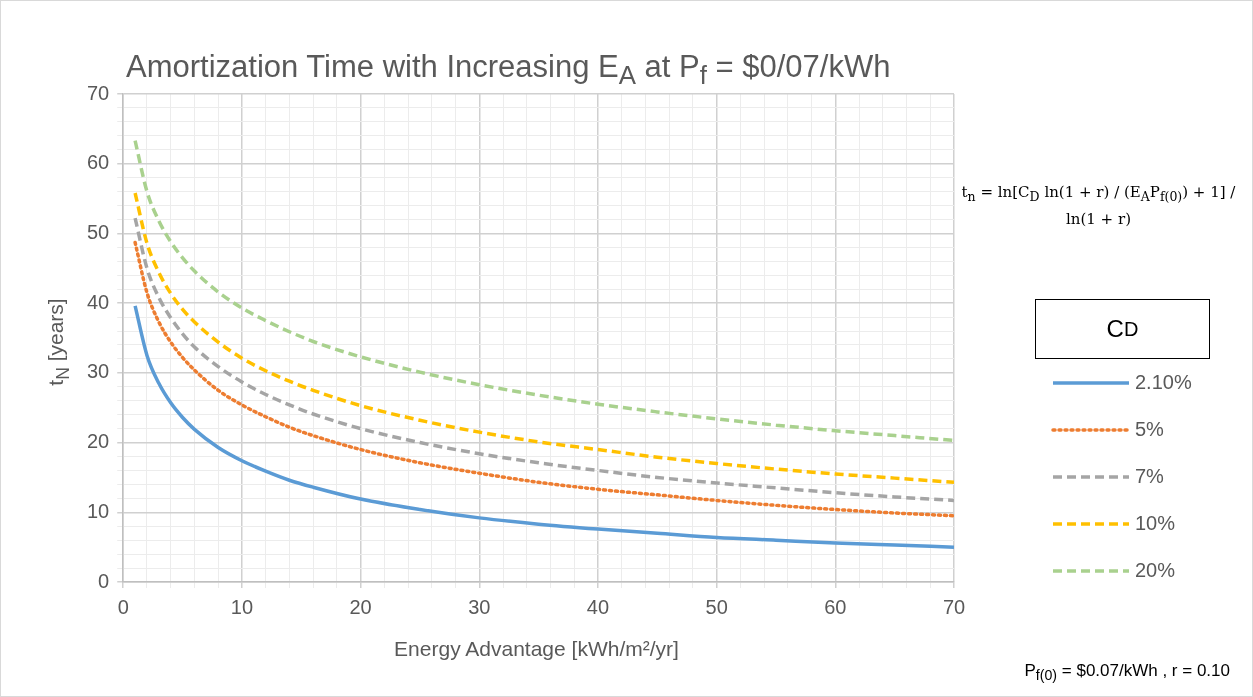 The height and width of the screenshot is (697, 1253). Describe the element at coordinates (360, 606) in the screenshot. I see `x-tick-label: 20` at that location.